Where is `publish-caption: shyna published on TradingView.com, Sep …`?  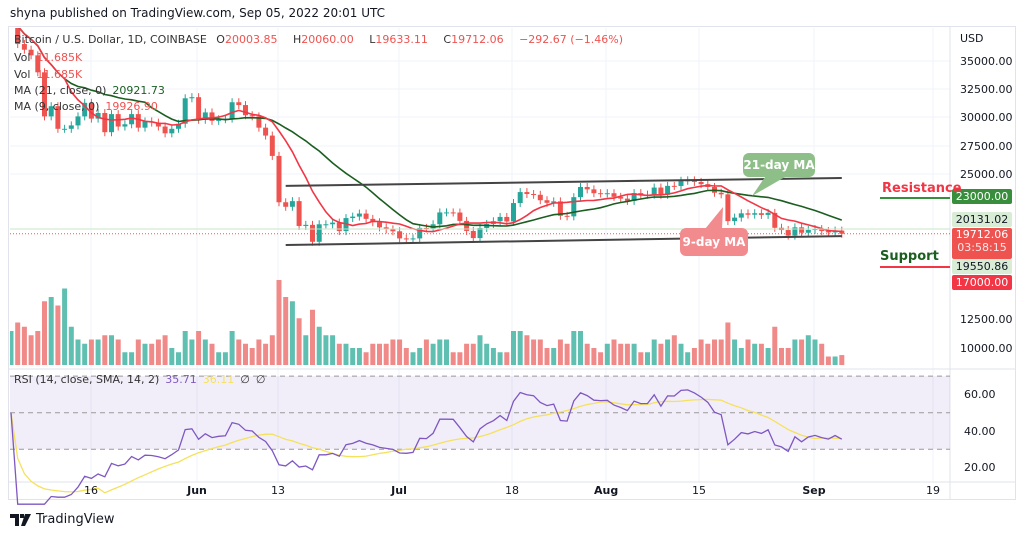 publish-caption: shyna published on TradingView.com, Sep … is located at coordinates (198, 13).